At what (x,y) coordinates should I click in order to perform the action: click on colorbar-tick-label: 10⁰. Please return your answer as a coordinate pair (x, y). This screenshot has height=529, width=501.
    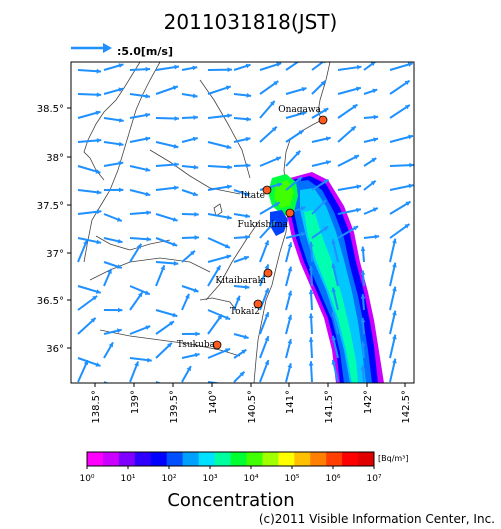
    Looking at the image, I should click on (86, 479).